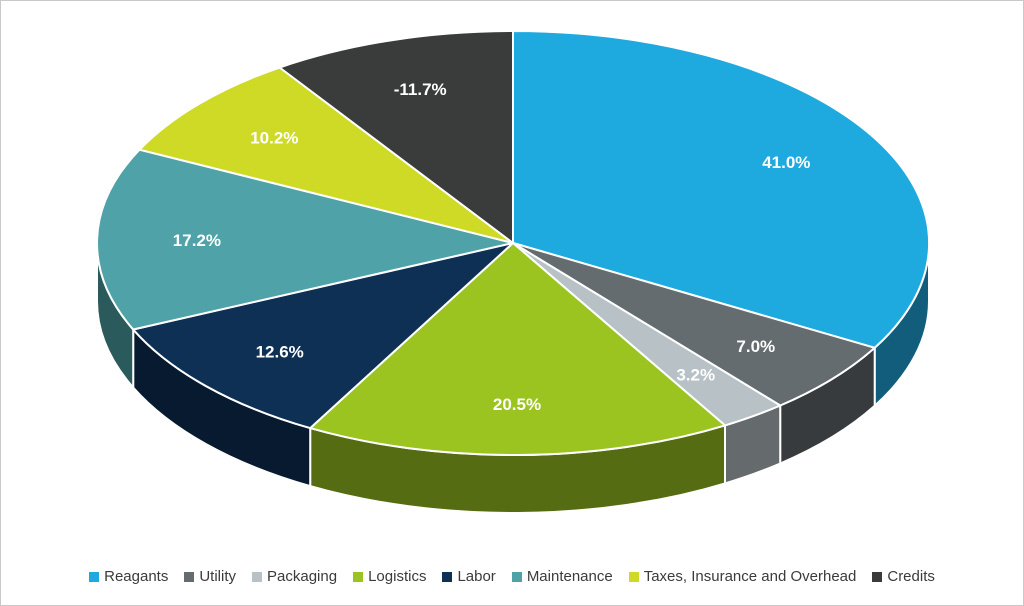 This screenshot has height=606, width=1024. I want to click on legend-marker-logistics, so click(358, 576).